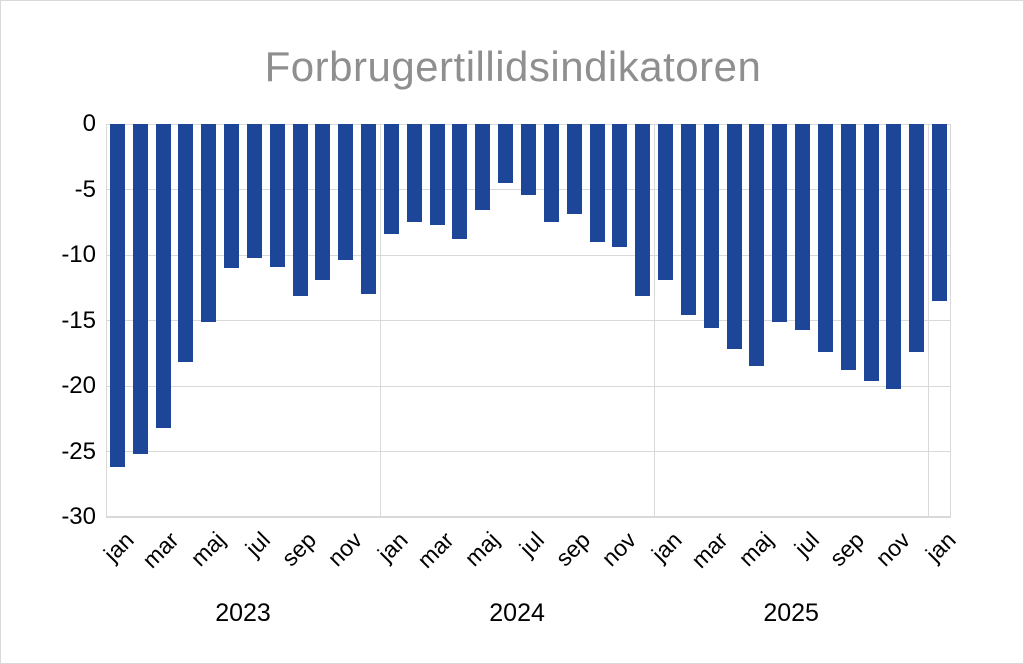  What do you see at coordinates (791, 613) in the screenshot?
I see `year-label: 2025` at bounding box center [791, 613].